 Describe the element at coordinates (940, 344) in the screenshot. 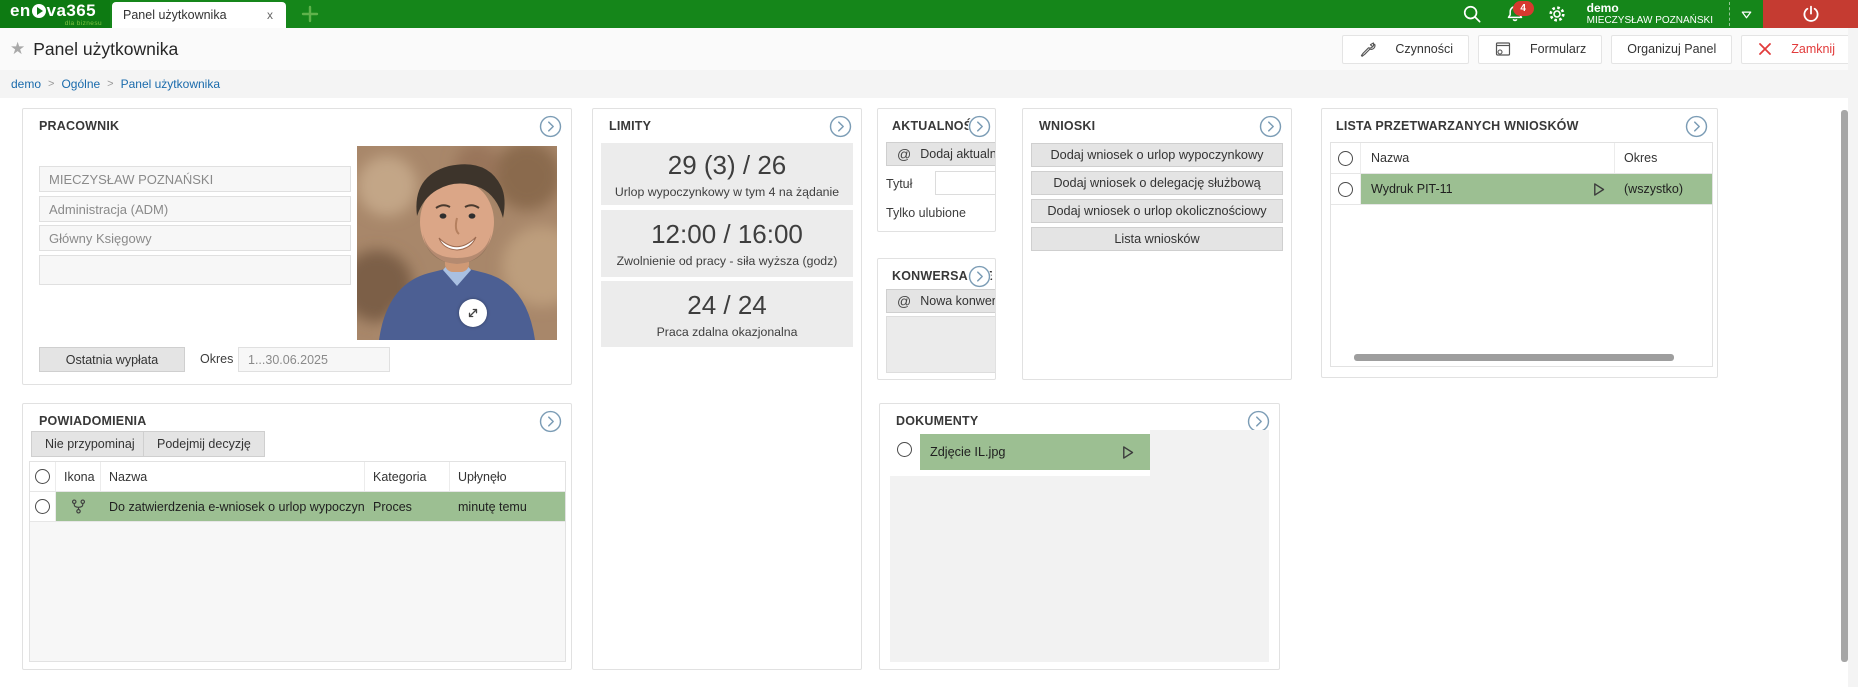

I see `konwersacja-message-area` at that location.